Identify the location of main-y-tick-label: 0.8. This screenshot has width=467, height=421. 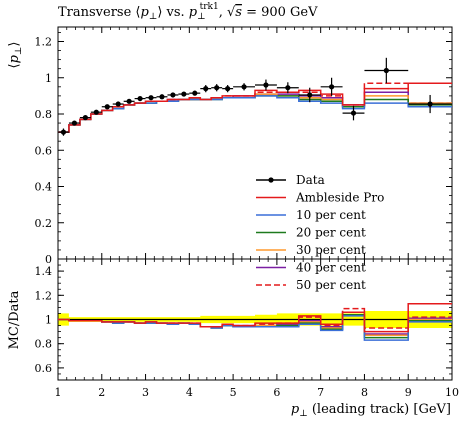
(44, 114).